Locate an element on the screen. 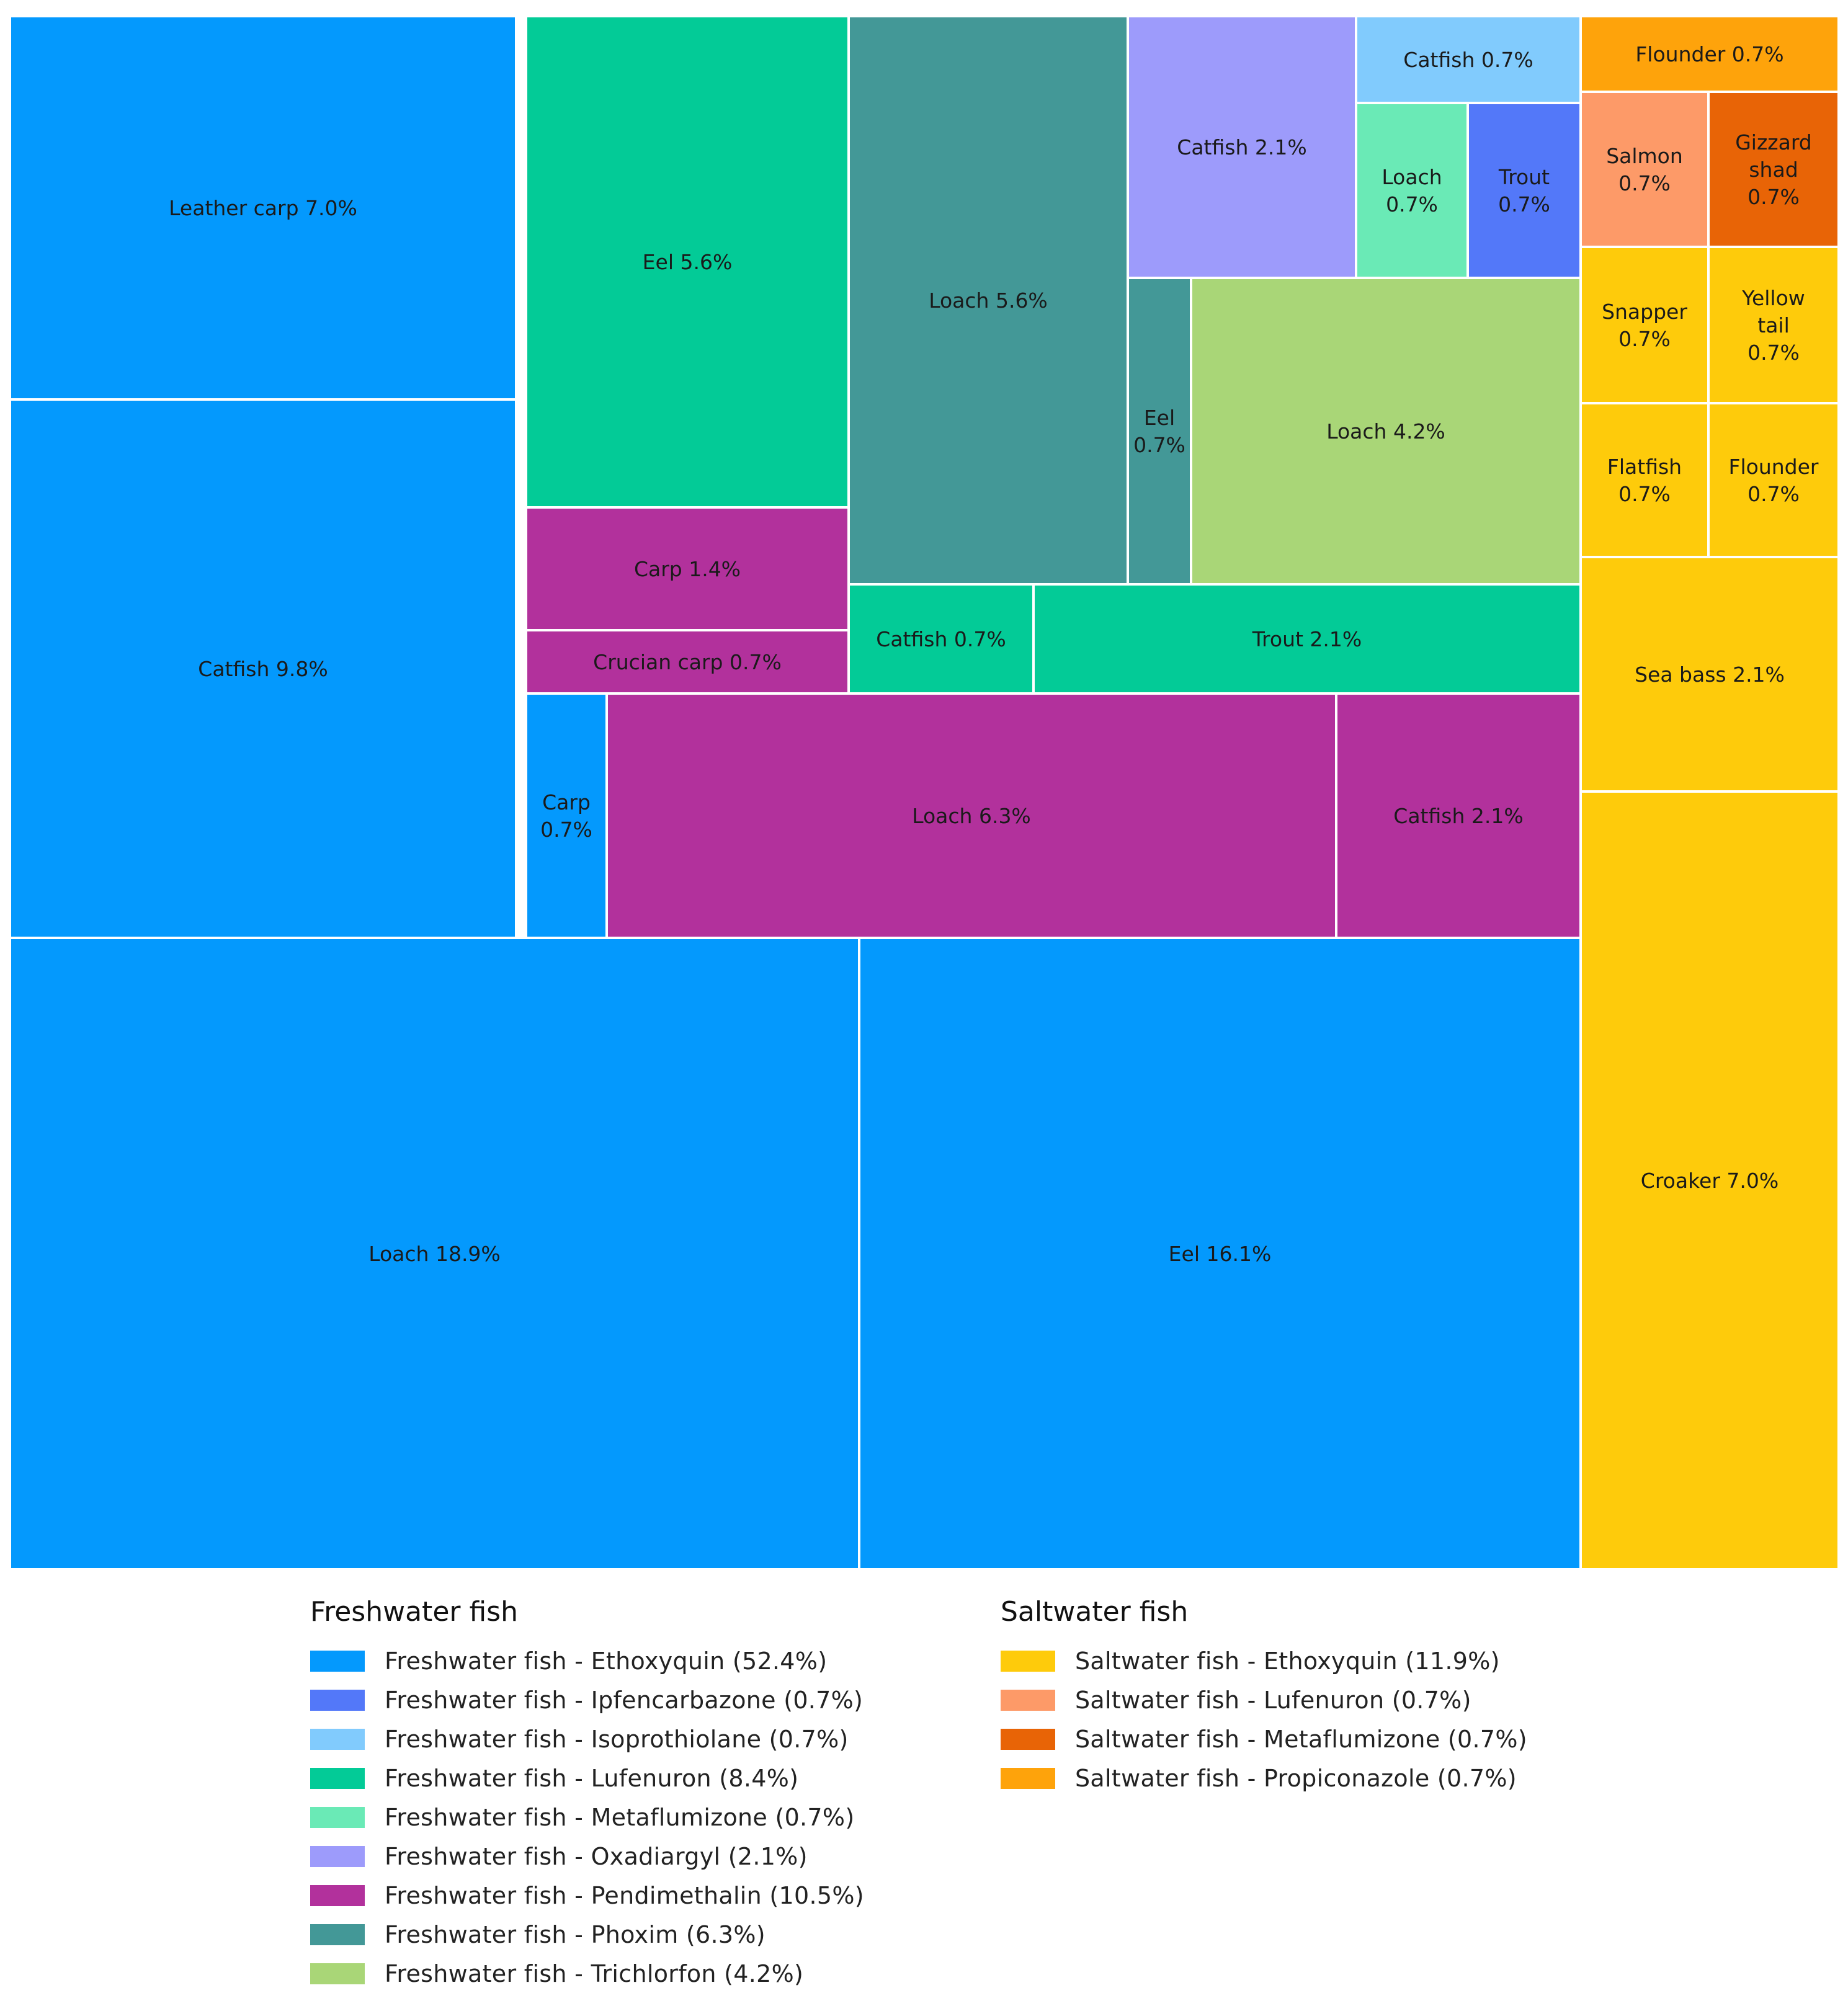  treemap-label-freshwater-fish-metaflumizone-loach: Loach 0.7% is located at coordinates (1412, 190).